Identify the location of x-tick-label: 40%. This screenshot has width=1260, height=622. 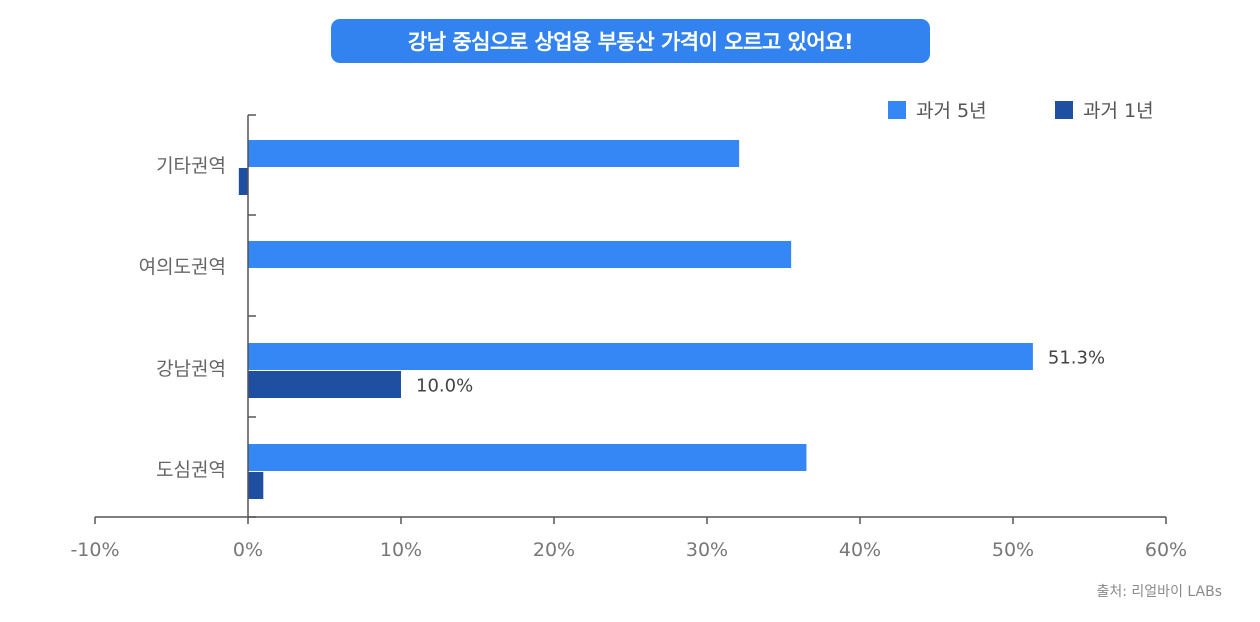
(860, 550).